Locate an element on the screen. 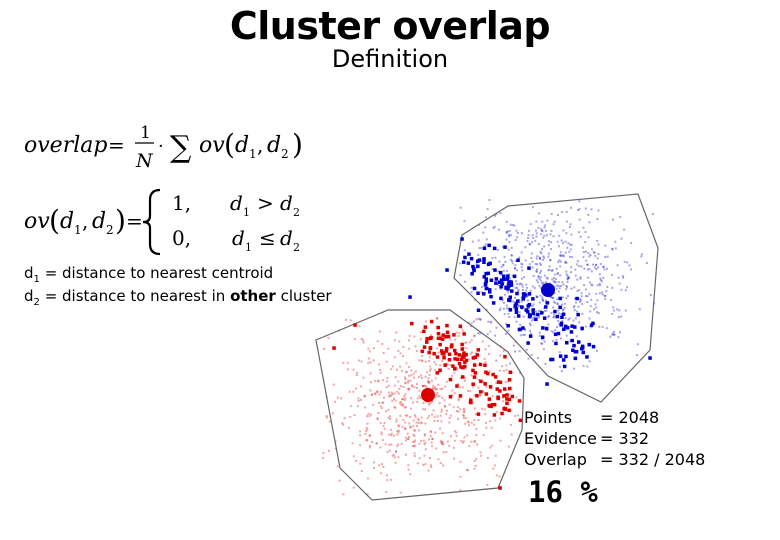 This screenshot has width=780, height=540. overlap-result: 16 % is located at coordinates (563, 492).